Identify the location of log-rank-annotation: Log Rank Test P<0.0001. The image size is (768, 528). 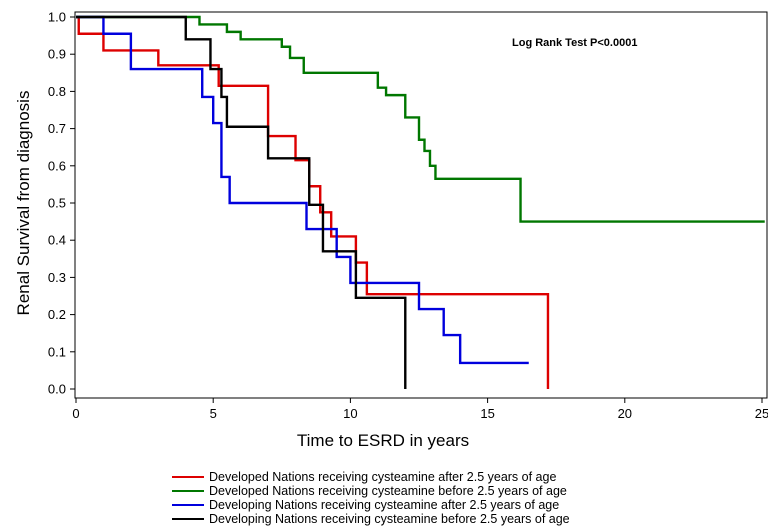
(574, 43).